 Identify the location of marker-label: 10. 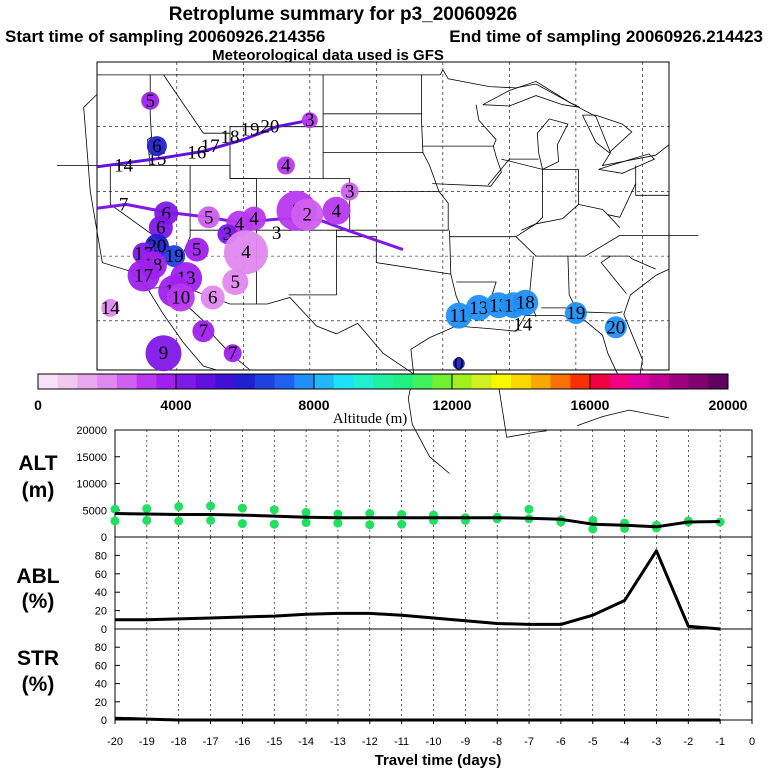
(180, 298).